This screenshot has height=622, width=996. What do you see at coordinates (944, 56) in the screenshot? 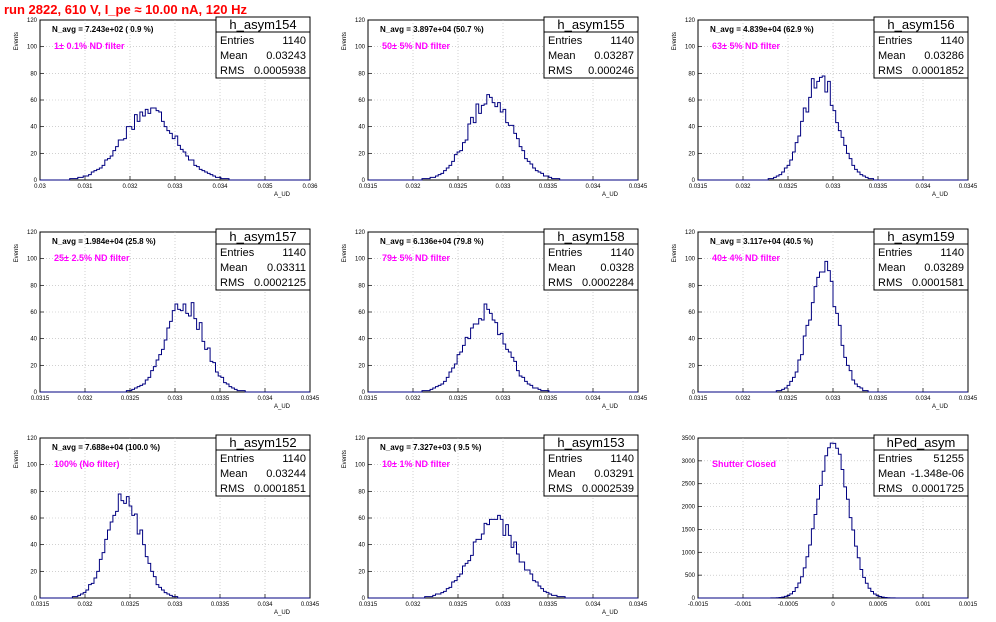
I see `stats-value-mean: 0.03286` at bounding box center [944, 56].